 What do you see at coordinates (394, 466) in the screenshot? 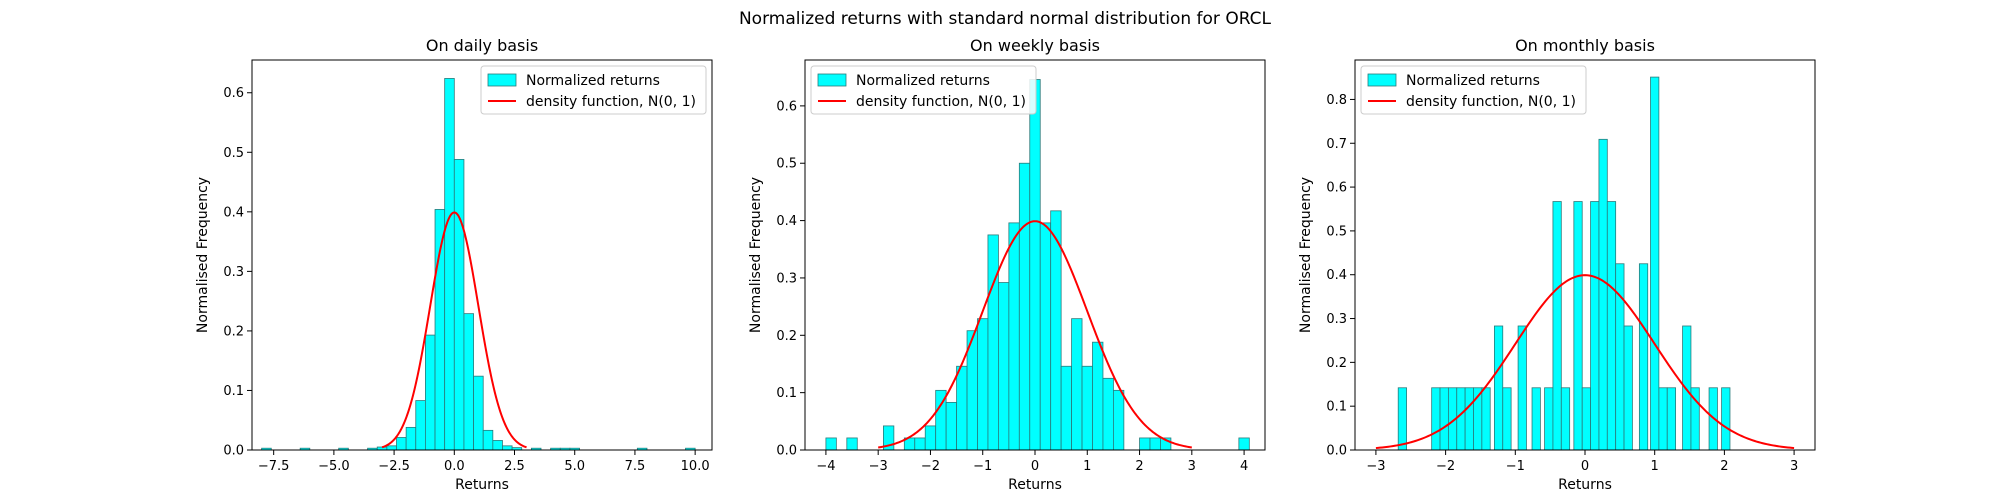
I see `x-tick-label: −2.5` at bounding box center [394, 466].